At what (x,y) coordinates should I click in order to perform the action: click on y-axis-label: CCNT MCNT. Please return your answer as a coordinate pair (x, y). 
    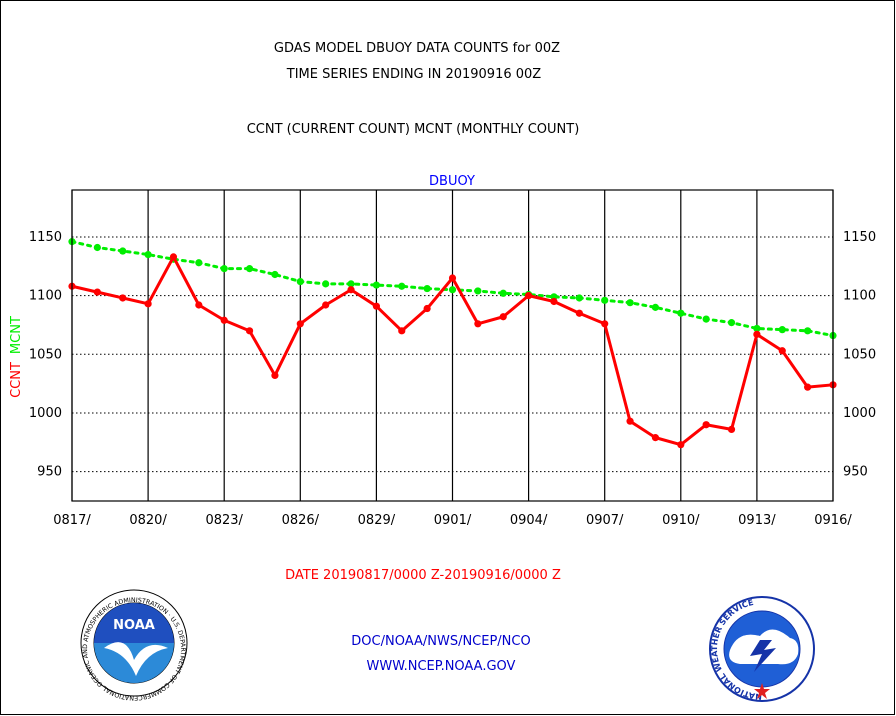
    Looking at the image, I should click on (16, 357).